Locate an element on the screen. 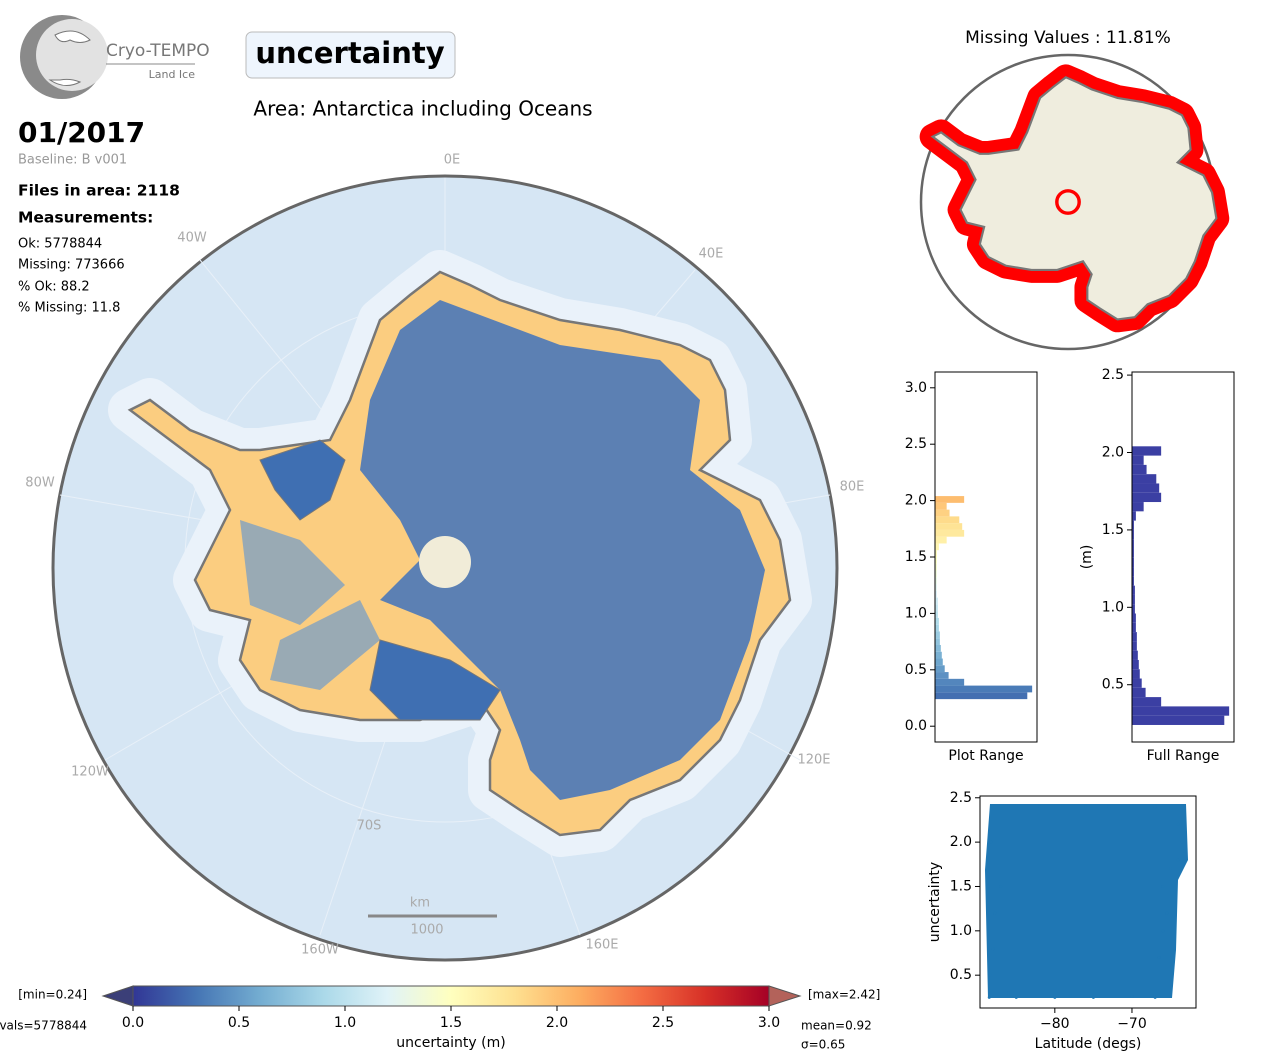 This screenshot has width=1272, height=1060. scale-unit: km is located at coordinates (420, 903).